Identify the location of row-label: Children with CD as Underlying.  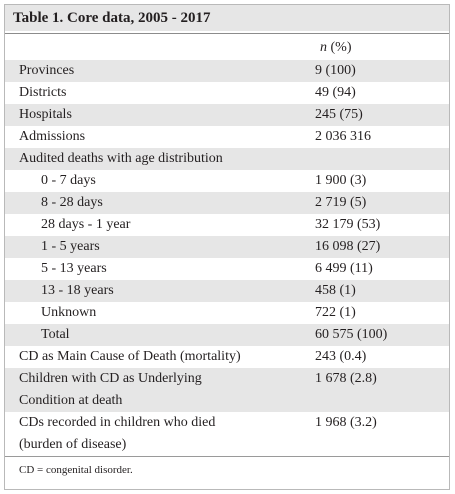
(110, 378).